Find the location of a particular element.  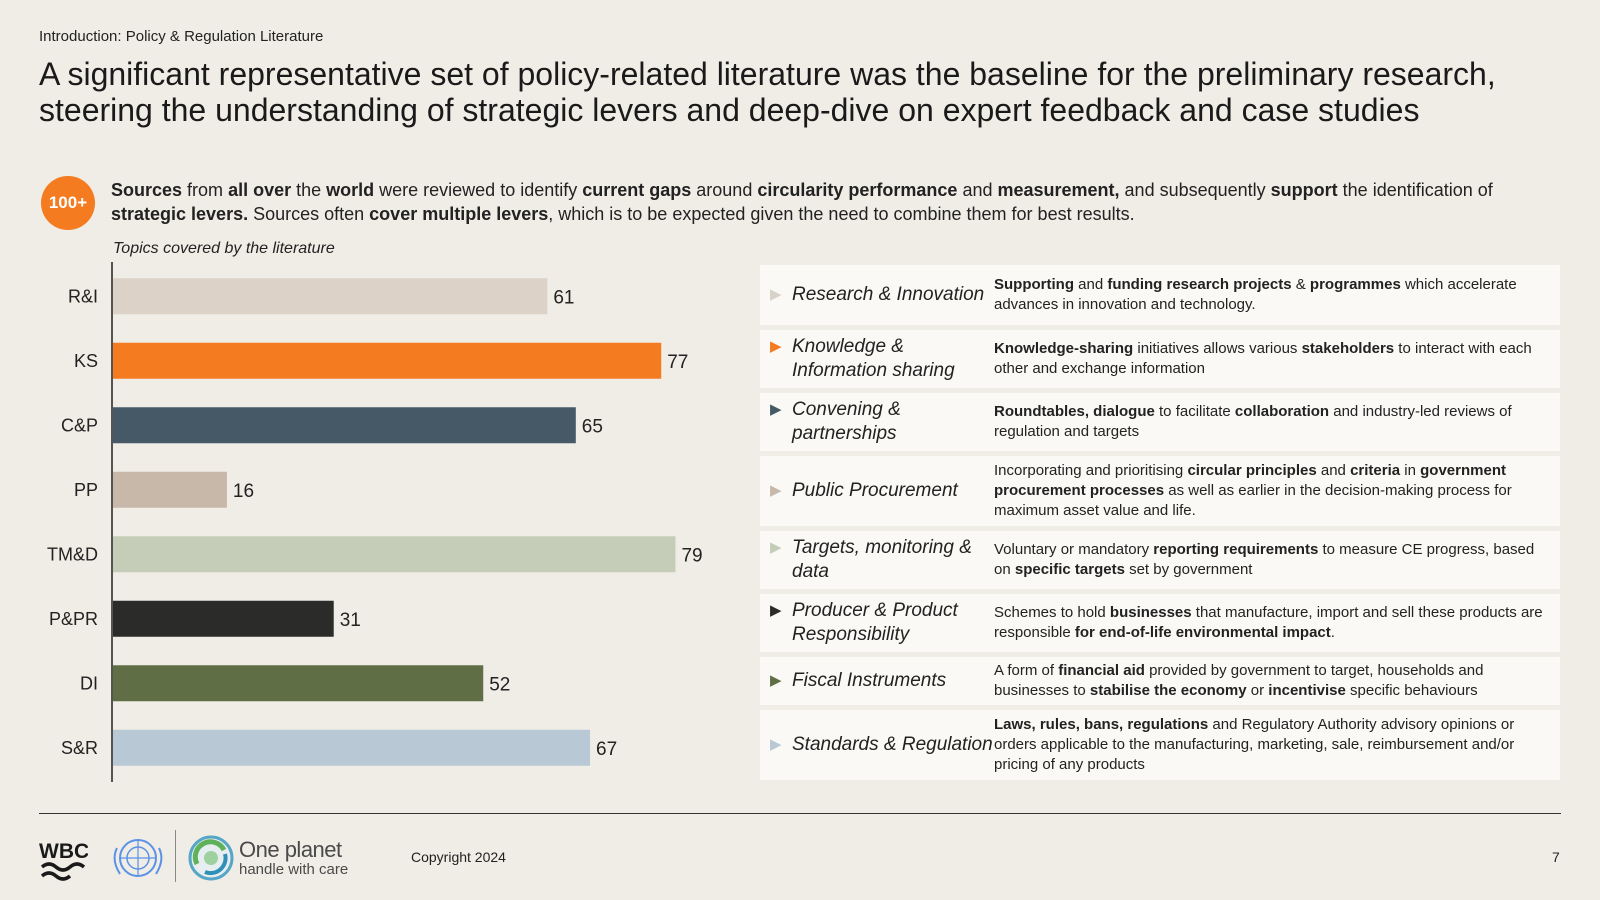

text-segment: the identification of is located at coordinates (1415, 190).